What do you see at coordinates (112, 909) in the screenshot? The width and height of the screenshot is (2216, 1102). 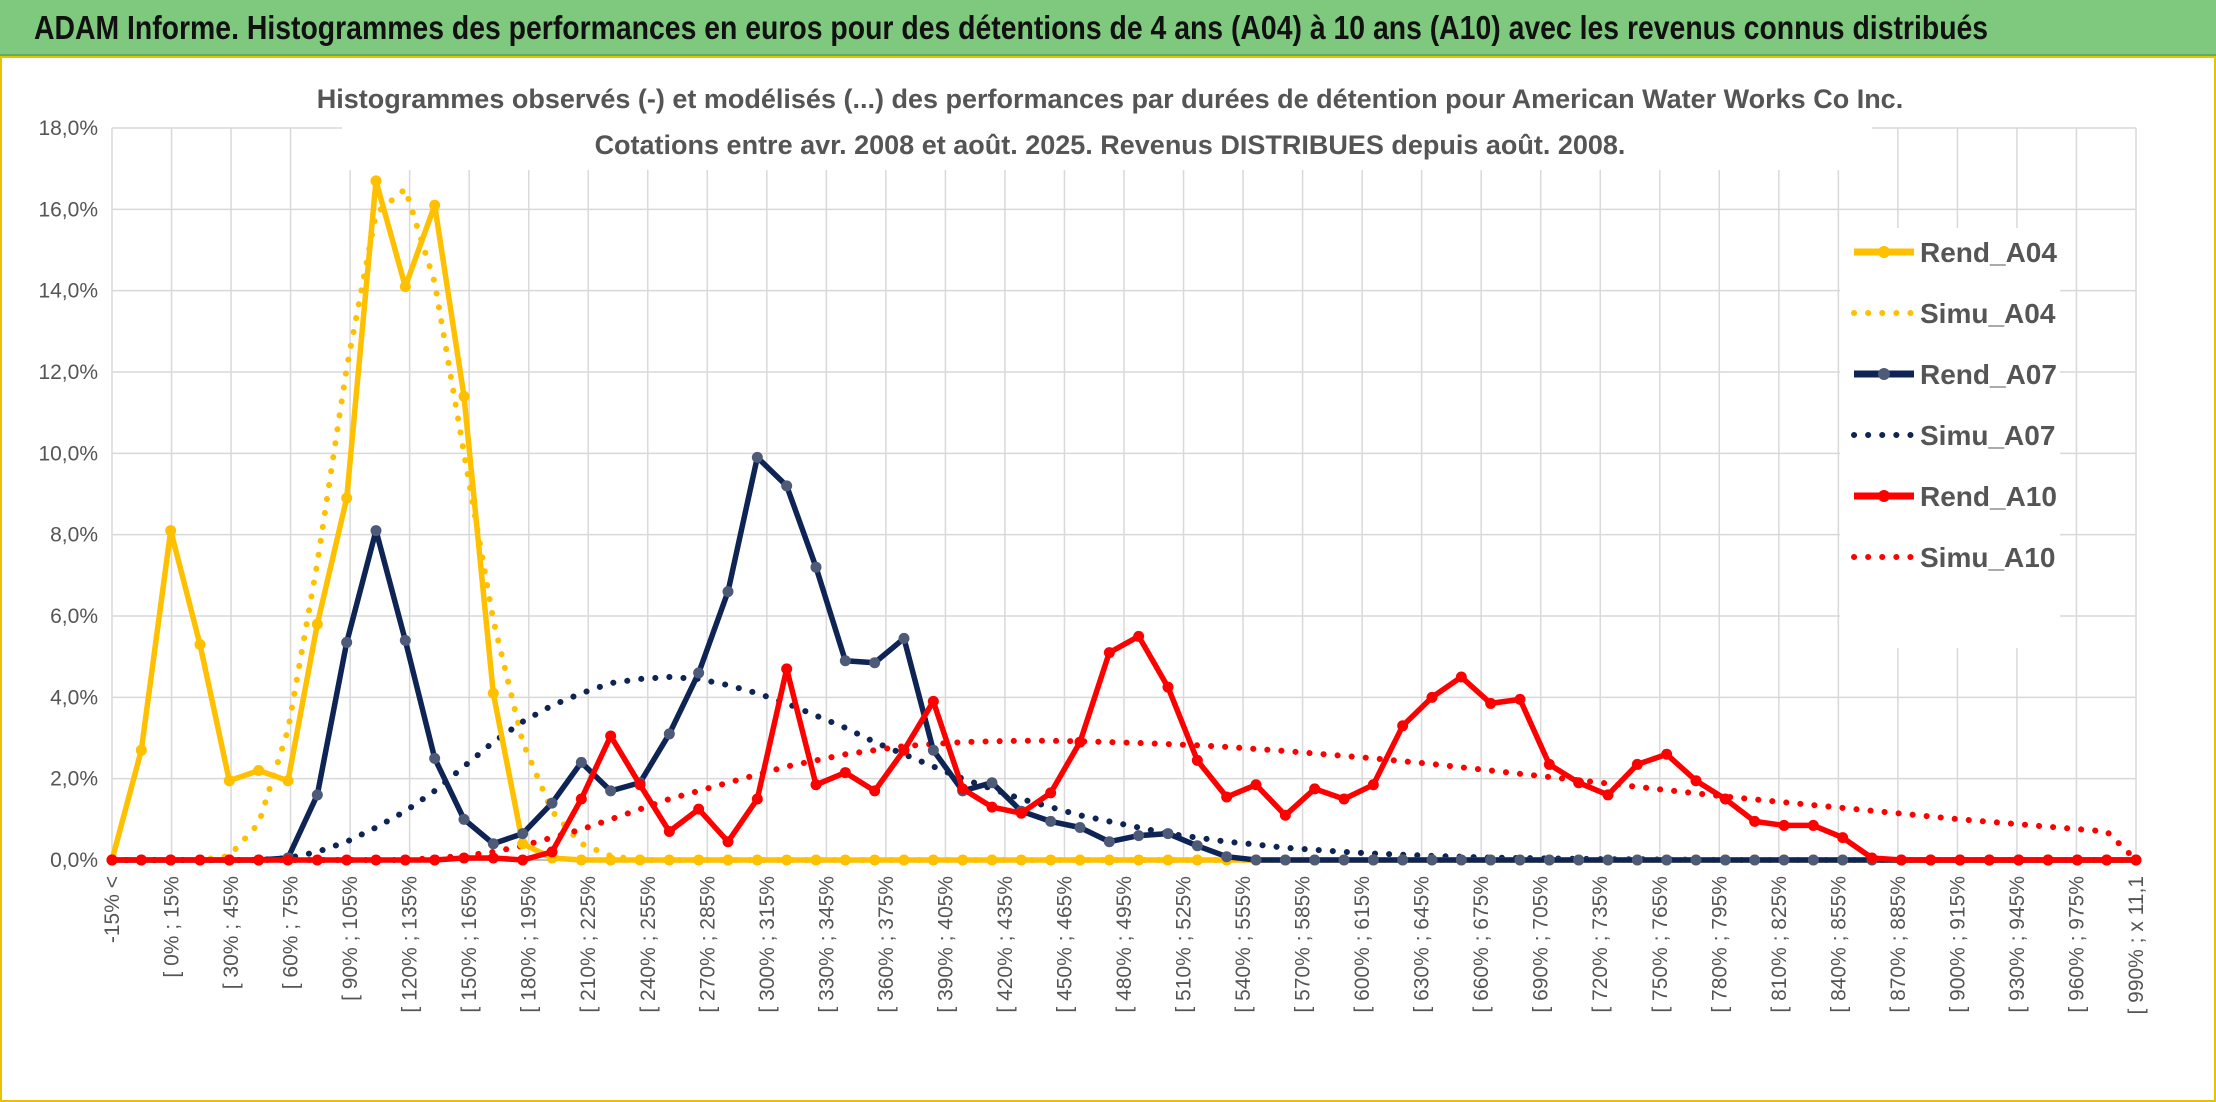 I see `x-tick-label: -15% <` at bounding box center [112, 909].